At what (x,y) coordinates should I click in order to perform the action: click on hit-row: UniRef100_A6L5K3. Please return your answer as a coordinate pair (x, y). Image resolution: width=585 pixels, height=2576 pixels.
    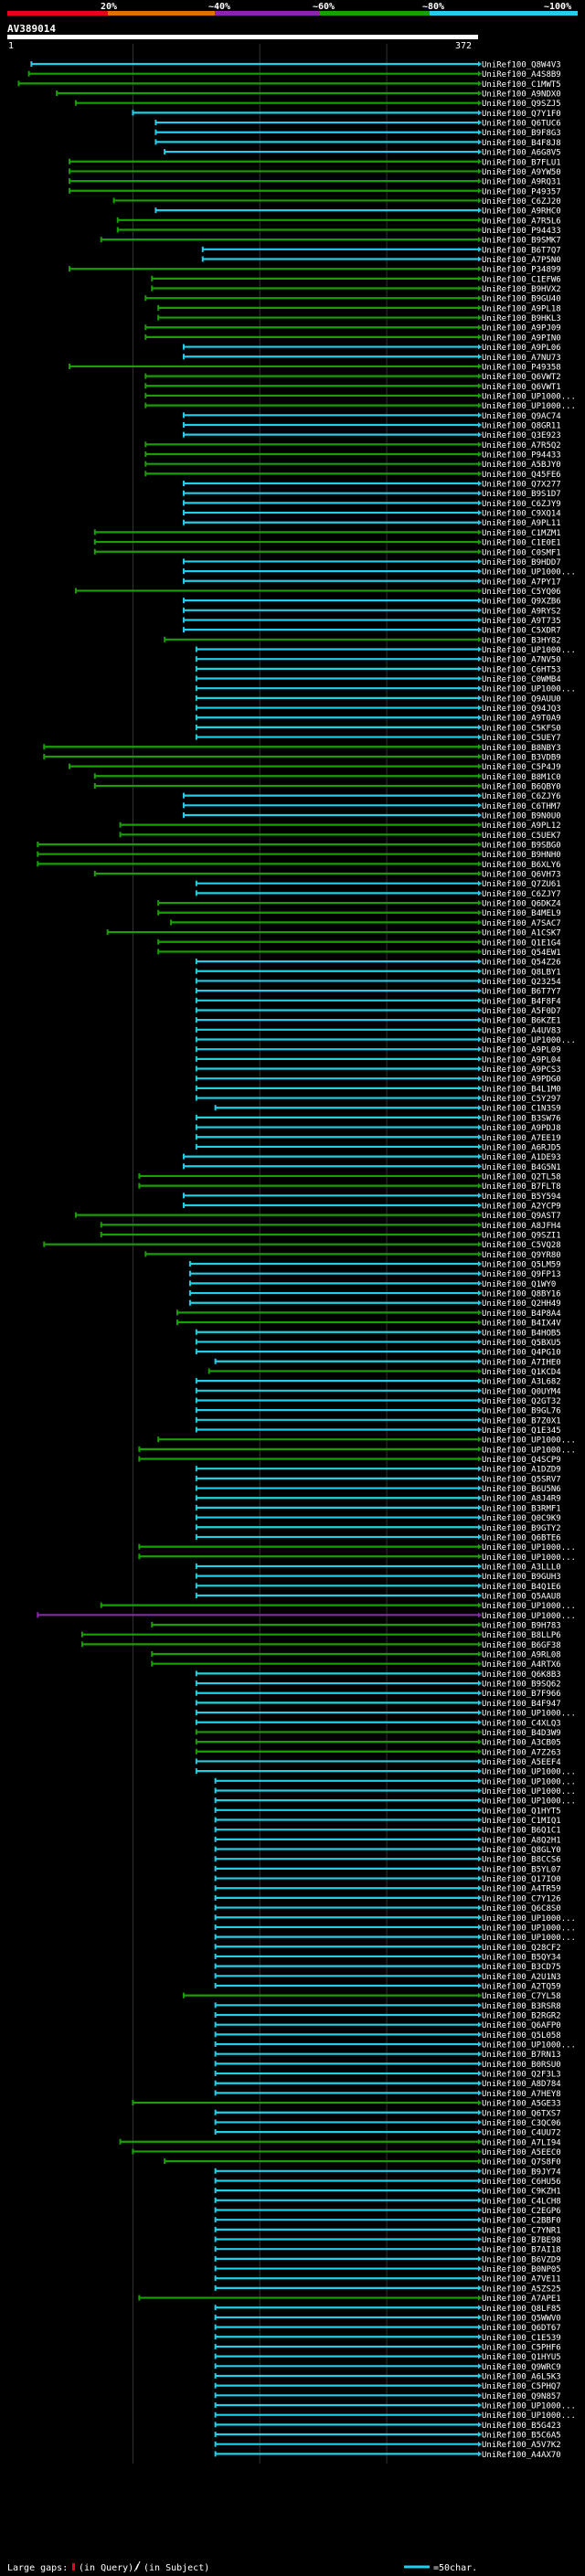
    Looking at the image, I should click on (387, 2376).